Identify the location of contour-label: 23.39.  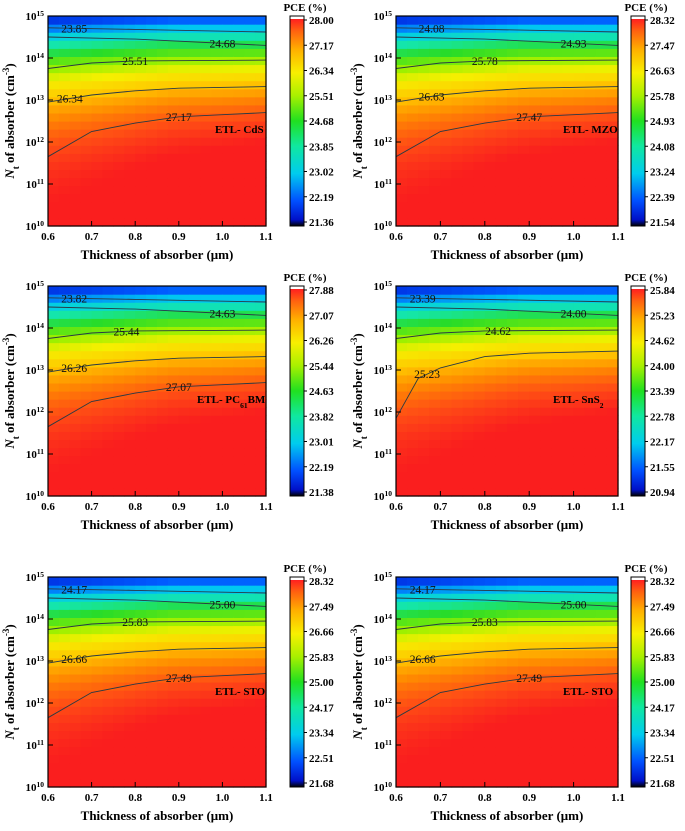
(423, 299).